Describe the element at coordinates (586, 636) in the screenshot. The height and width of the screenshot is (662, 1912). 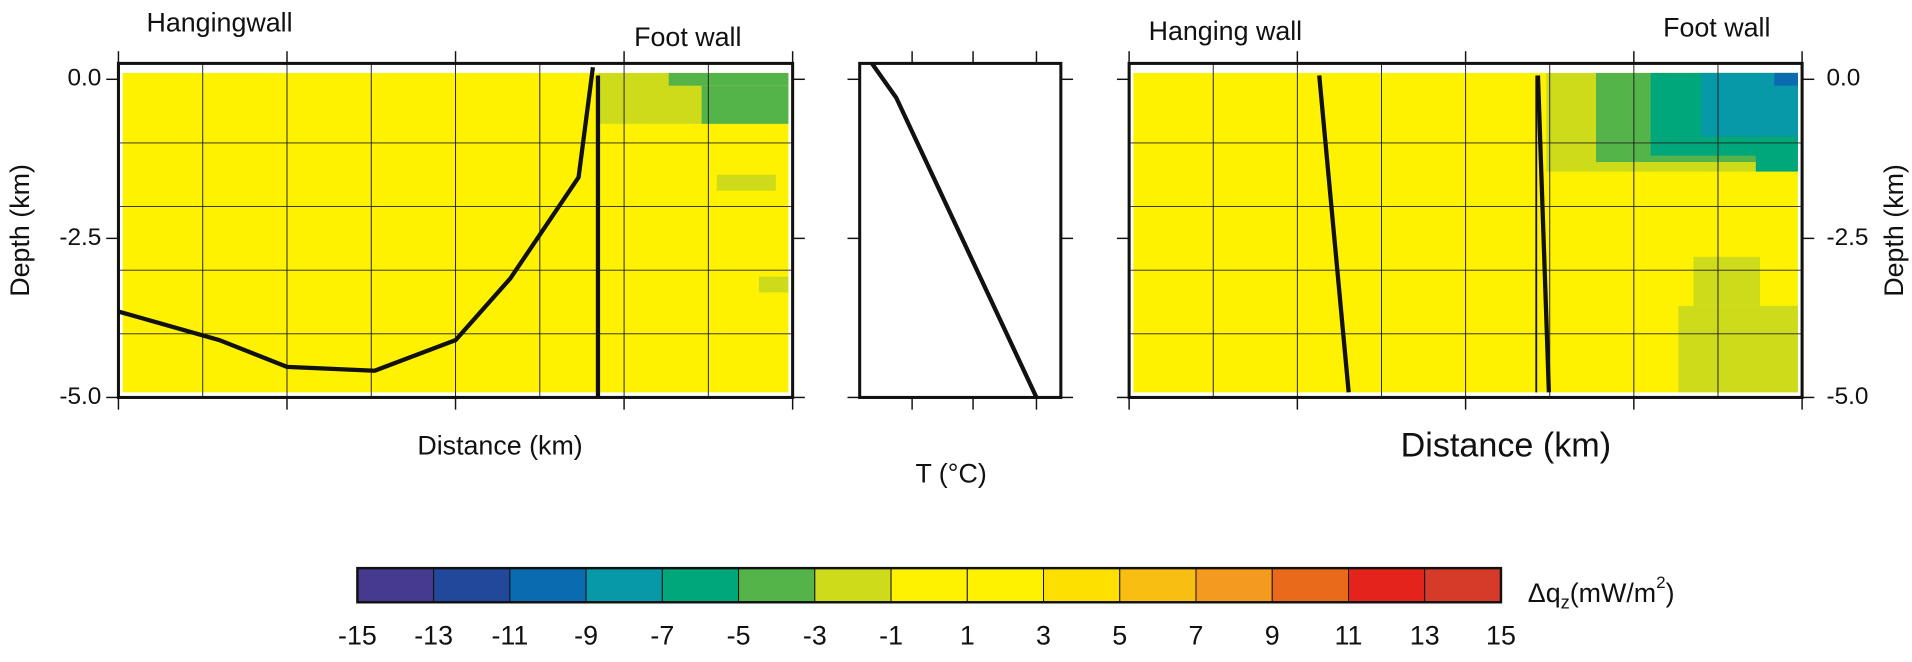
I see `colorbar-tick-label: -9` at that location.